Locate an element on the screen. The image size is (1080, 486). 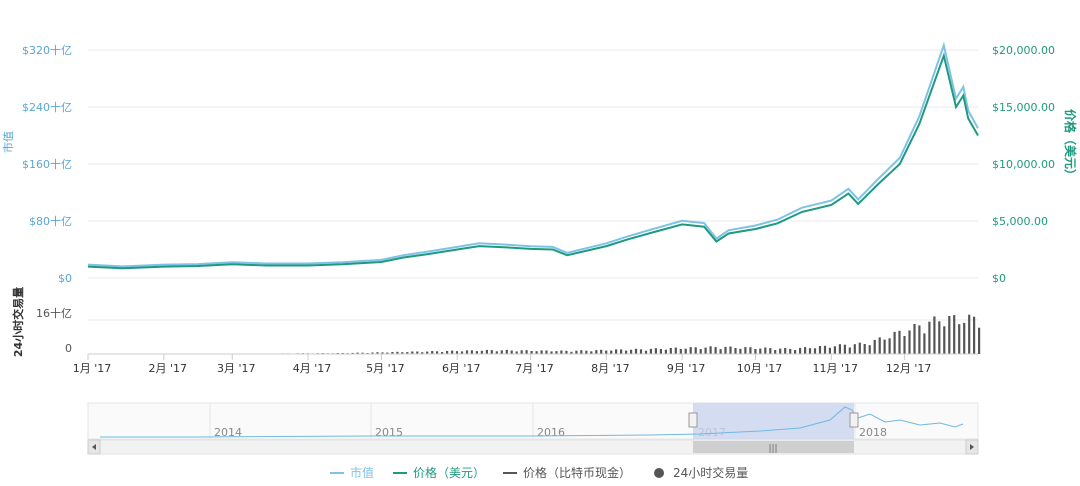
right-tick-label: $10,000.00 is located at coordinates (1023, 164).